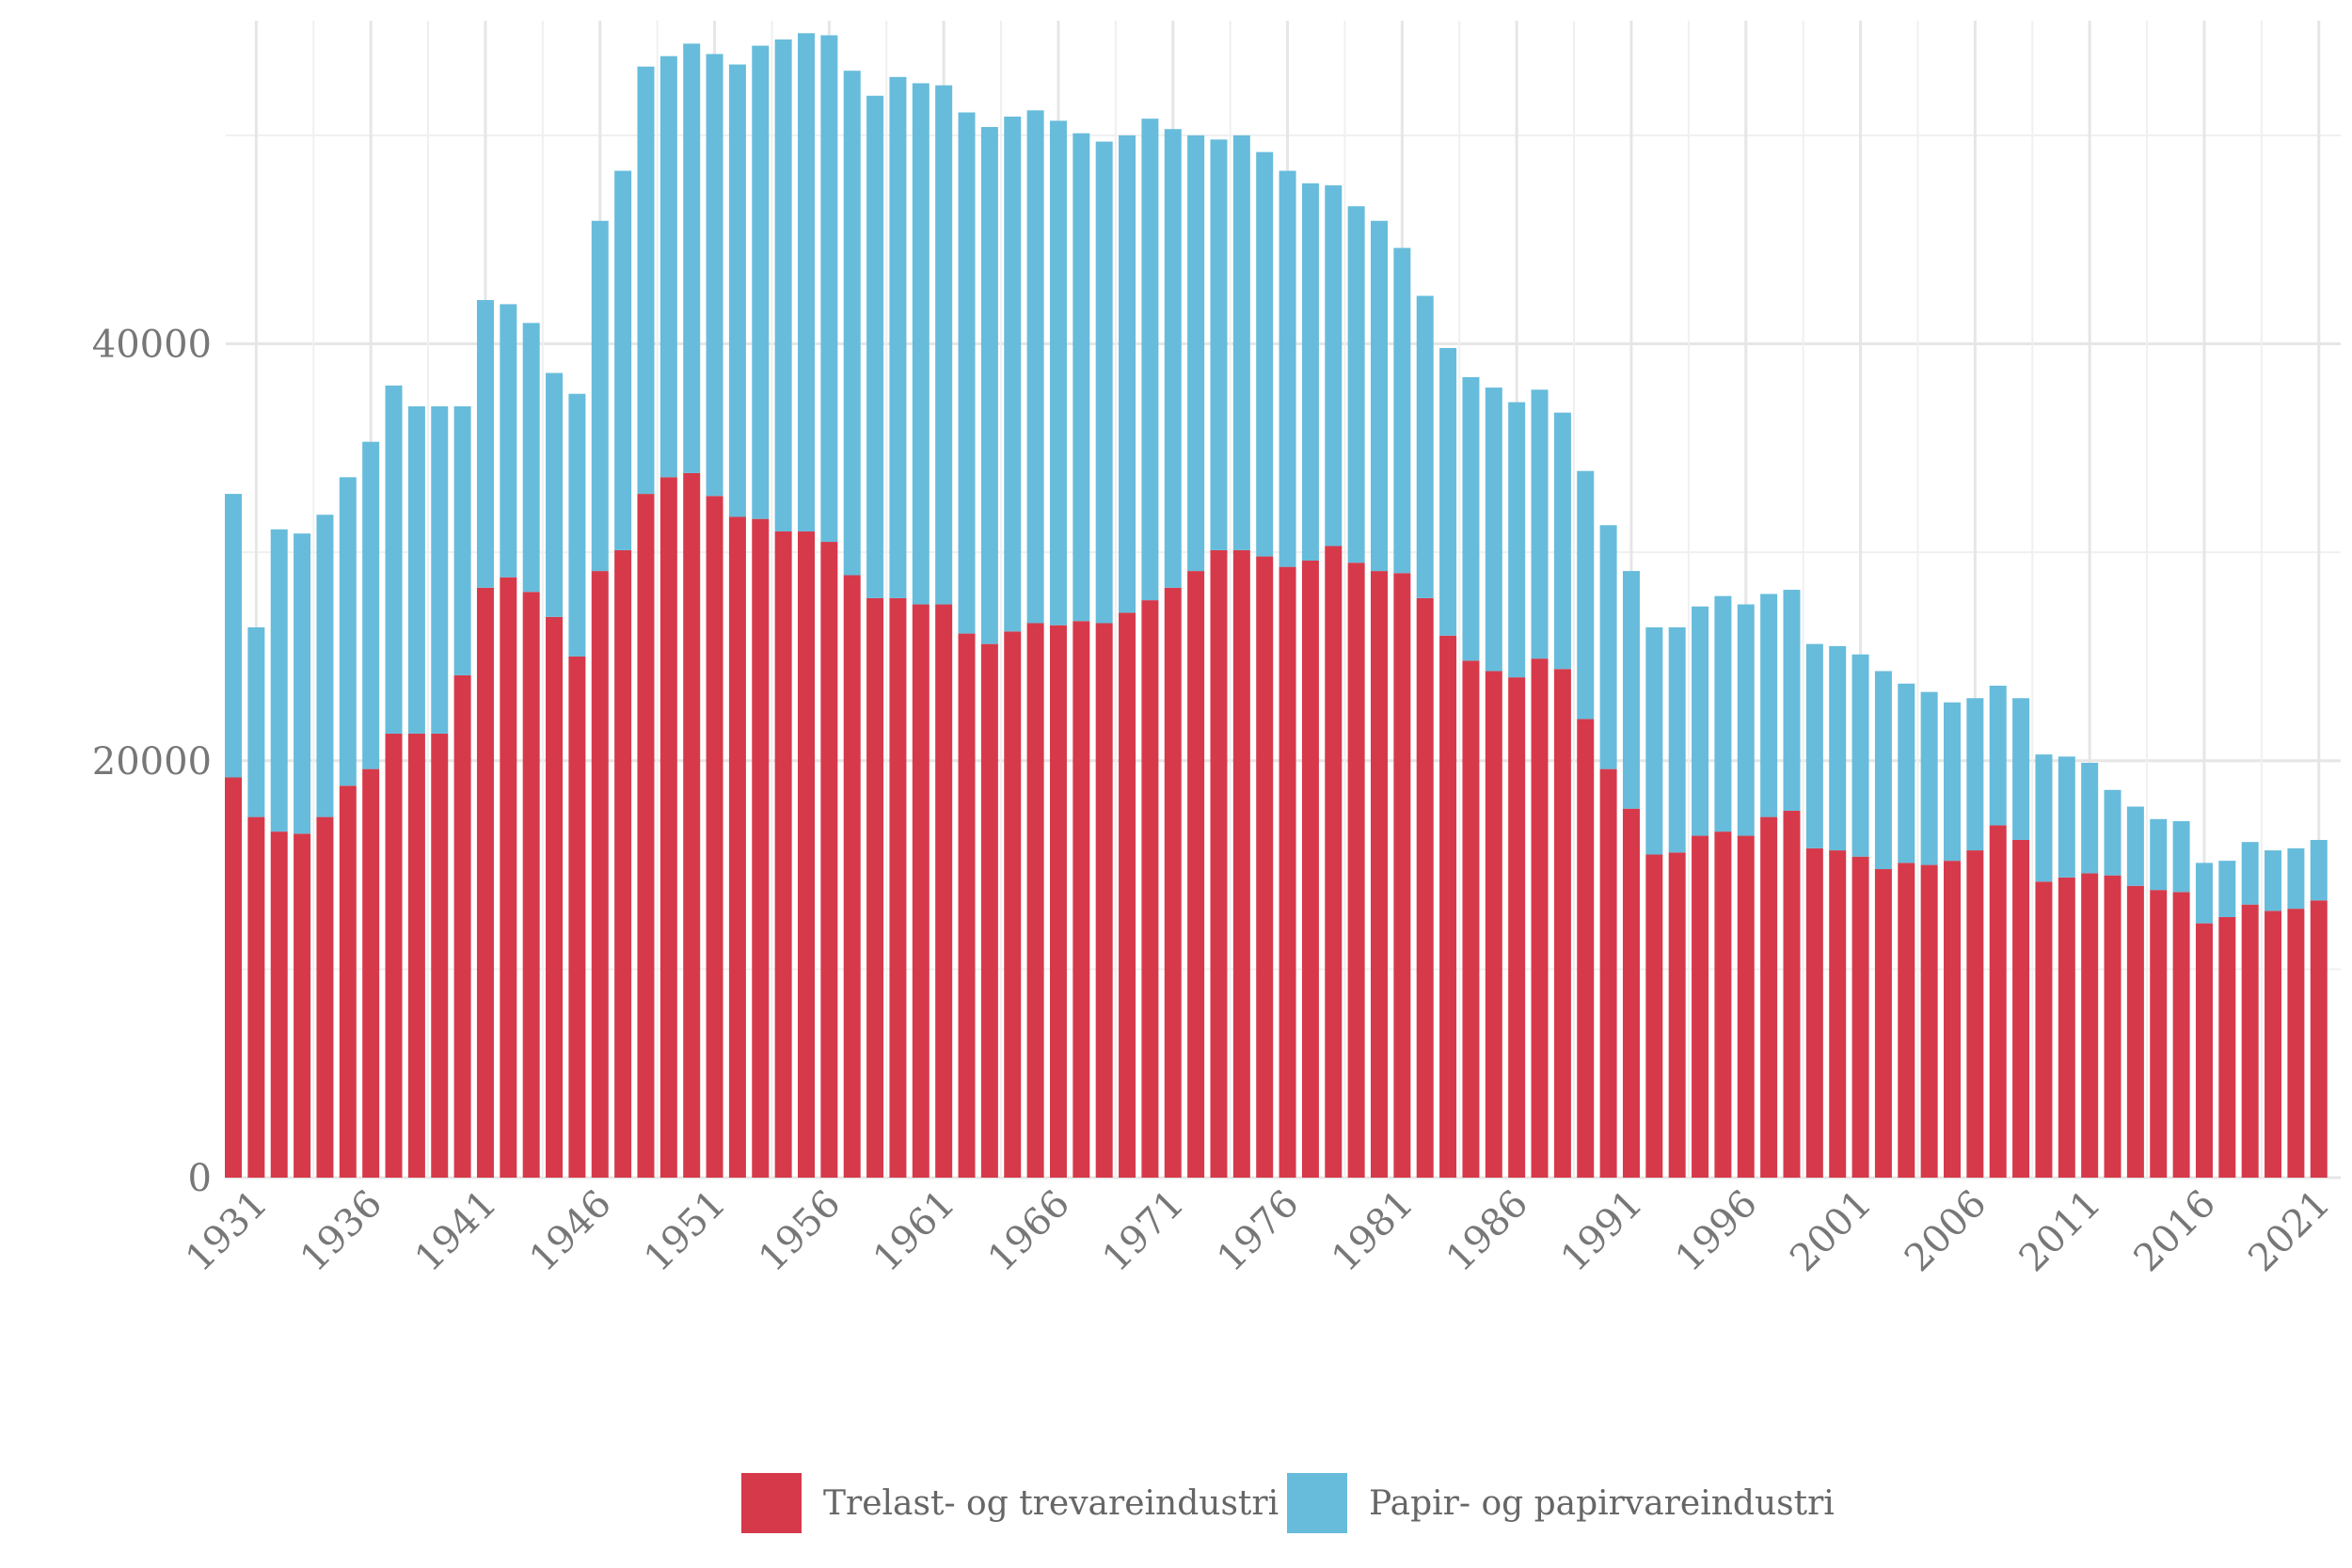 The image size is (2352, 1568). I want to click on x-tick-label: 1946, so click(570, 1231).